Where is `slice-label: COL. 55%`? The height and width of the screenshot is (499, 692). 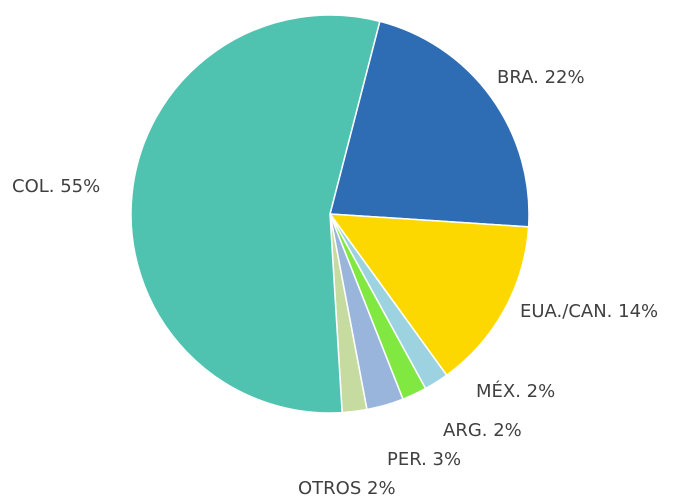 slice-label: COL. 55% is located at coordinates (56, 186).